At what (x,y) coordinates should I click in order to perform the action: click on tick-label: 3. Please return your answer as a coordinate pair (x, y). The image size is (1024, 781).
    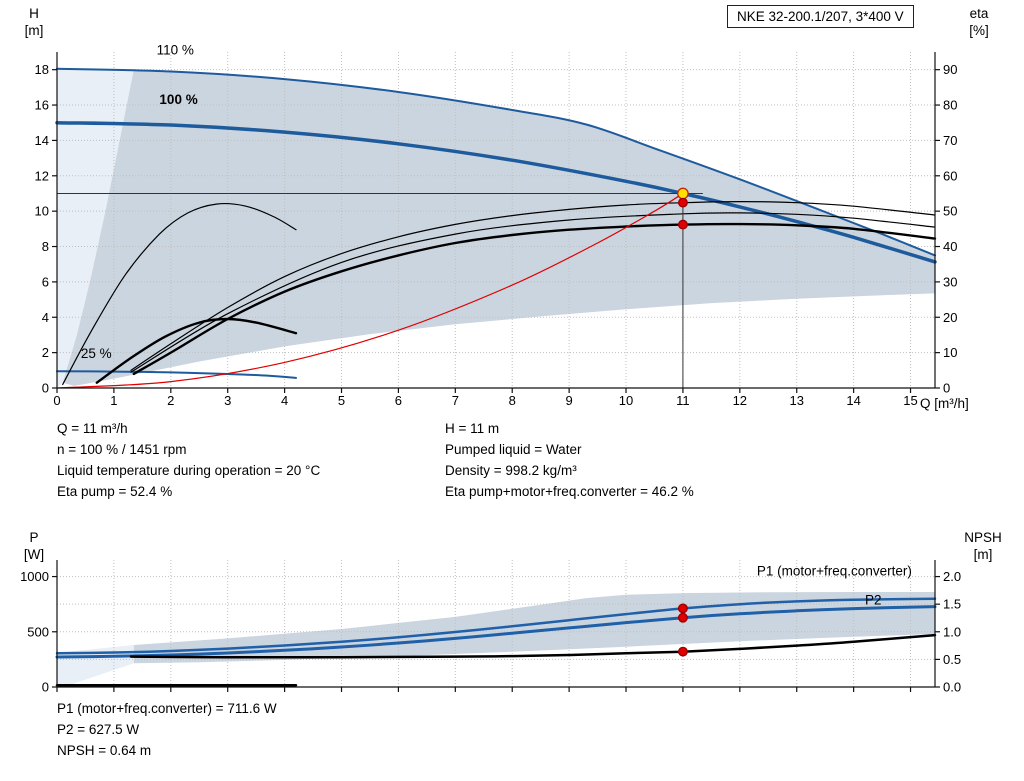
    Looking at the image, I should click on (227, 400).